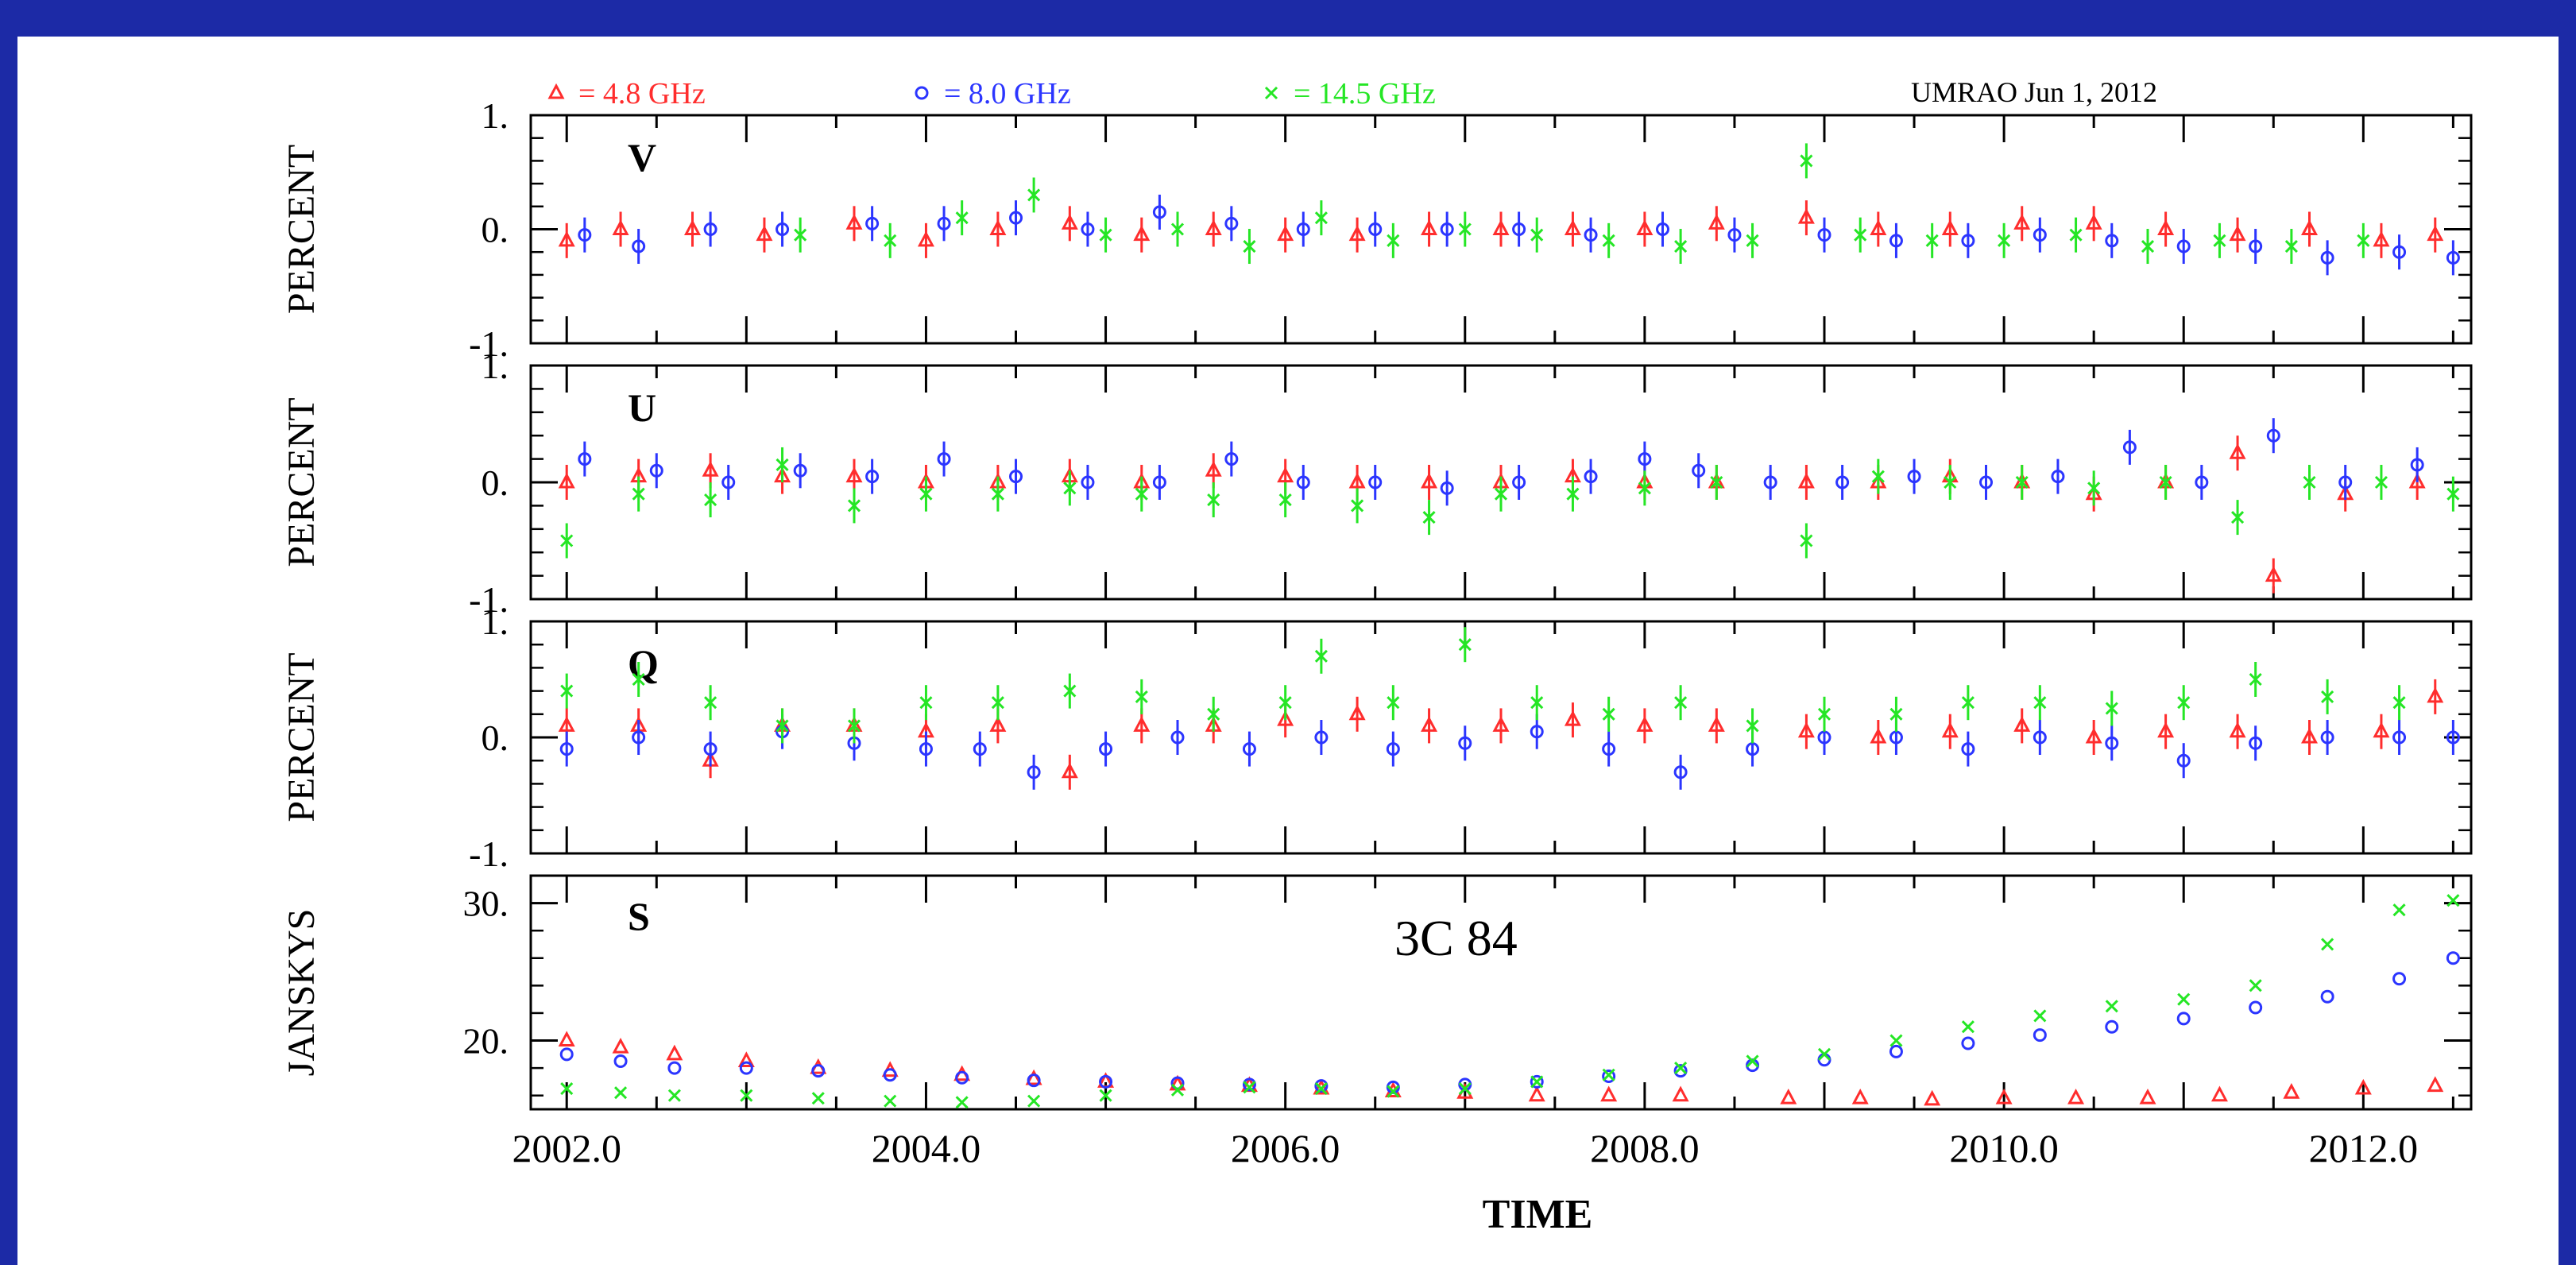  What do you see at coordinates (1007, 93) in the screenshot?
I see `legend-label: = 8.0 GHz` at bounding box center [1007, 93].